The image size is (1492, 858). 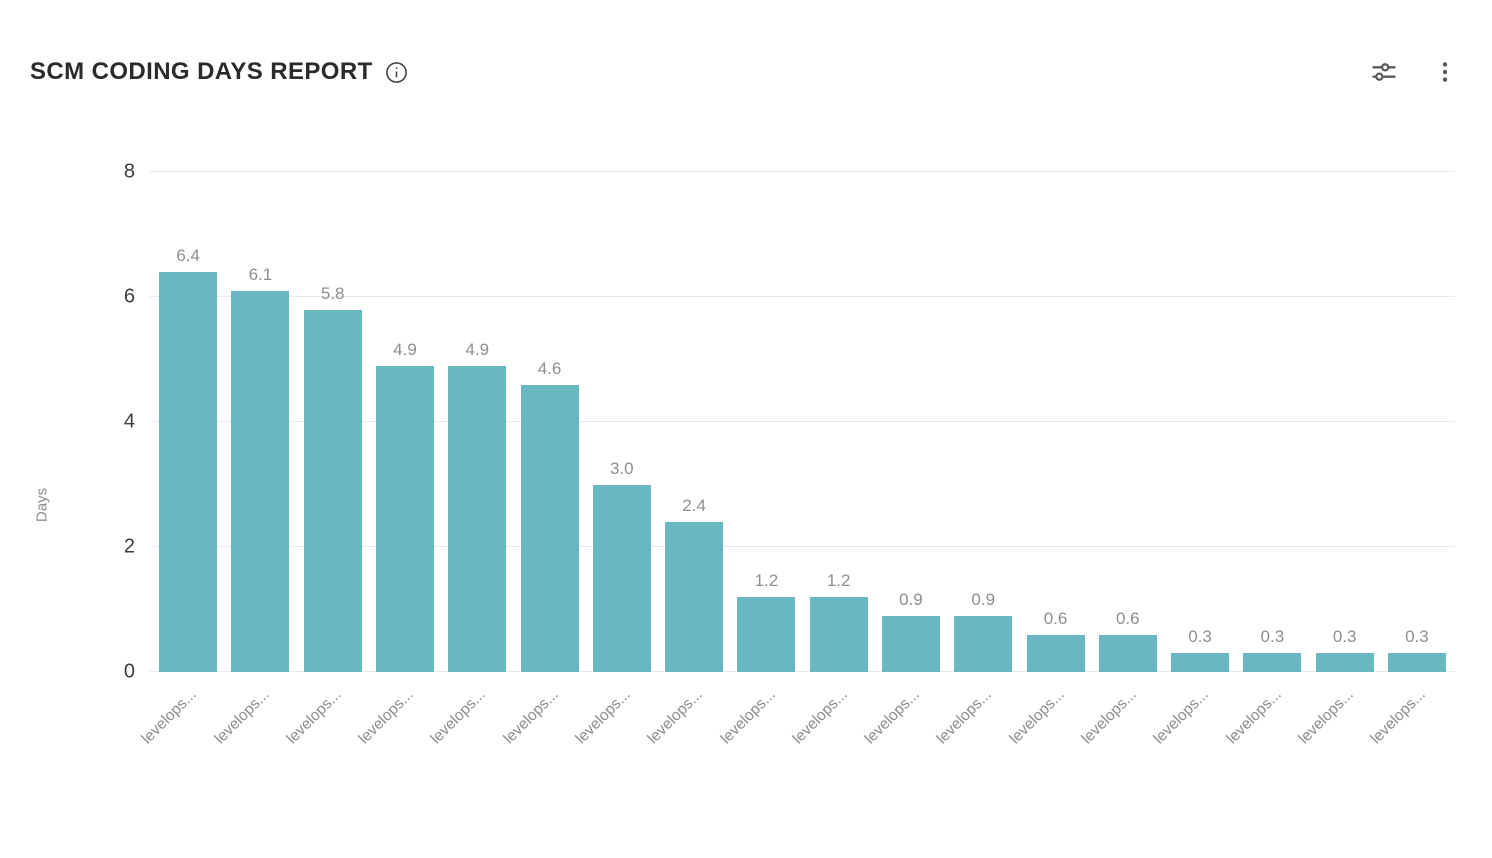 I want to click on bar-slot: 6.1, so click(x=260, y=422).